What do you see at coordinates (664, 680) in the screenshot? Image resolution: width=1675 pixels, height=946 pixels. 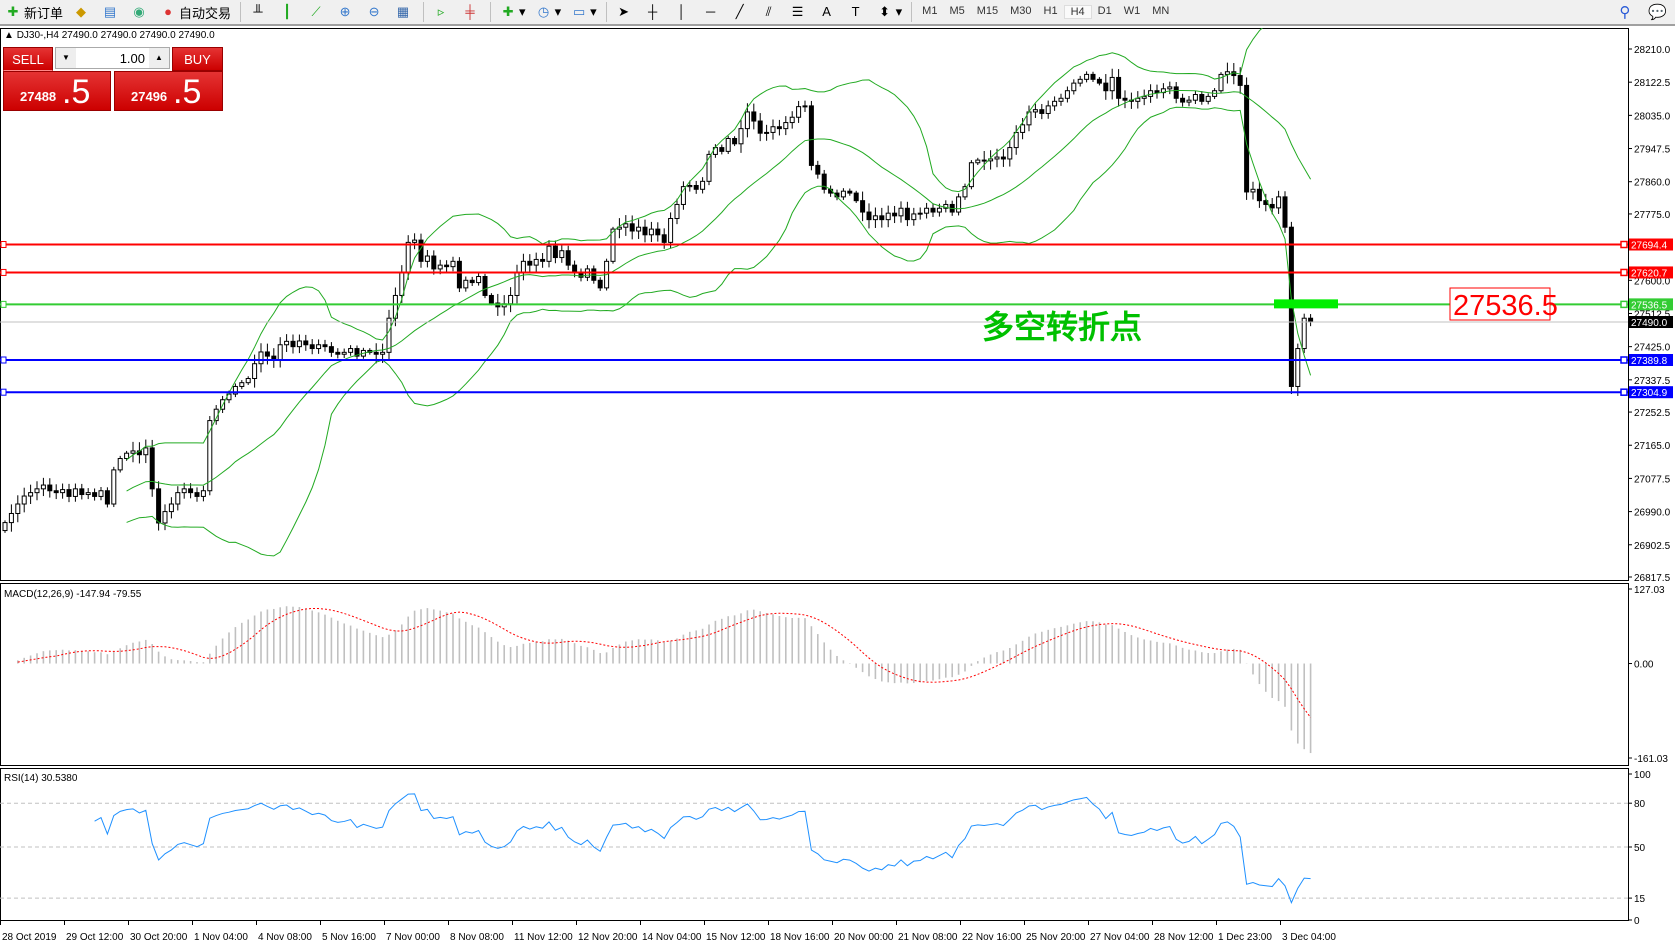 I see `macd-histogram` at bounding box center [664, 680].